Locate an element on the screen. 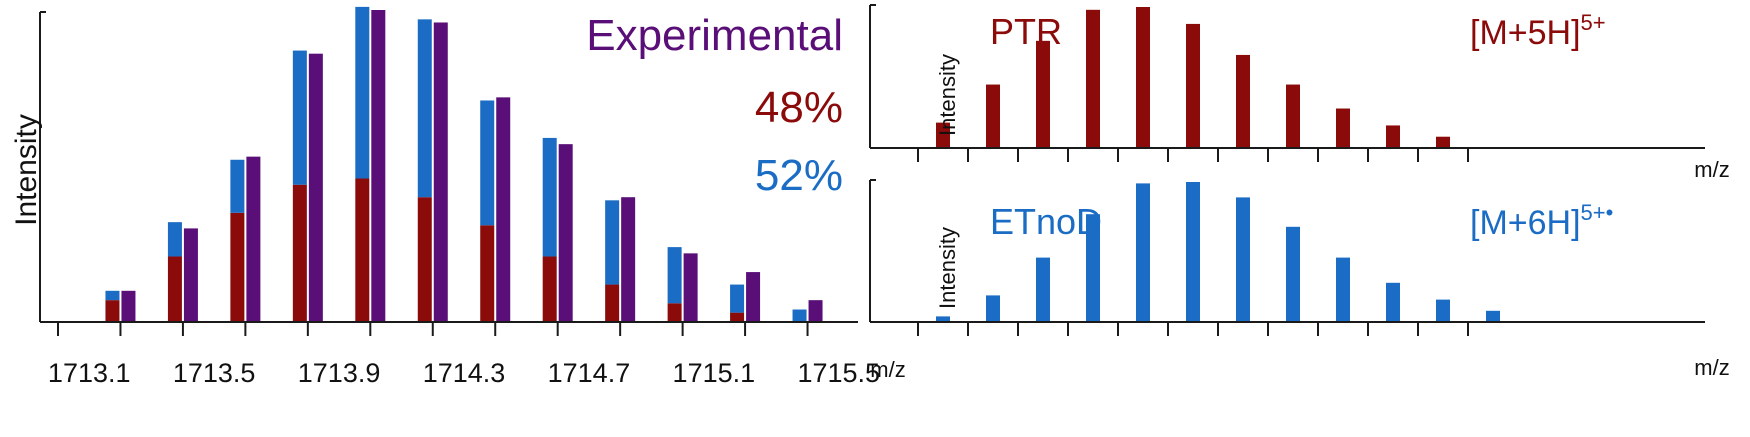 Image resolution: width=1750 pixels, height=437 pixels. etnod-x-axis-label: m/z is located at coordinates (1711, 367).